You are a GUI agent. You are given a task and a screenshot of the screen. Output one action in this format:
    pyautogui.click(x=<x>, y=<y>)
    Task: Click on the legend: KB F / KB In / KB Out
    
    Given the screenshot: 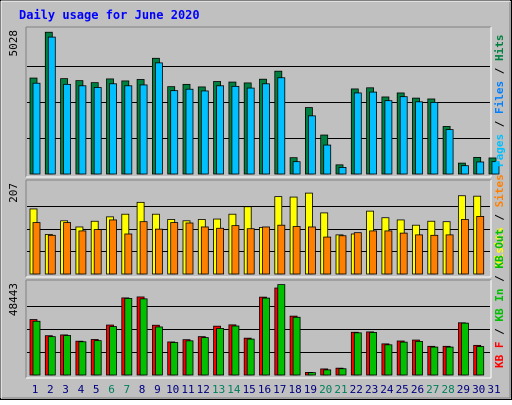 What is the action you would take?
    pyautogui.click(x=499, y=298)
    